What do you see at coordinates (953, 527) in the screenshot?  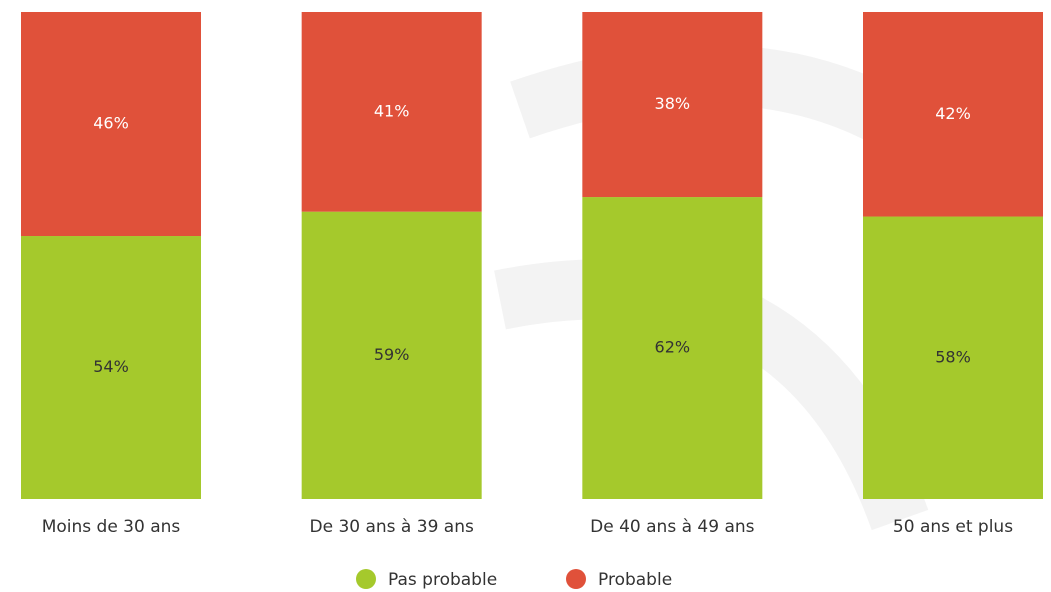 I see `x-tick-label: 50 ans et plus` at bounding box center [953, 527].